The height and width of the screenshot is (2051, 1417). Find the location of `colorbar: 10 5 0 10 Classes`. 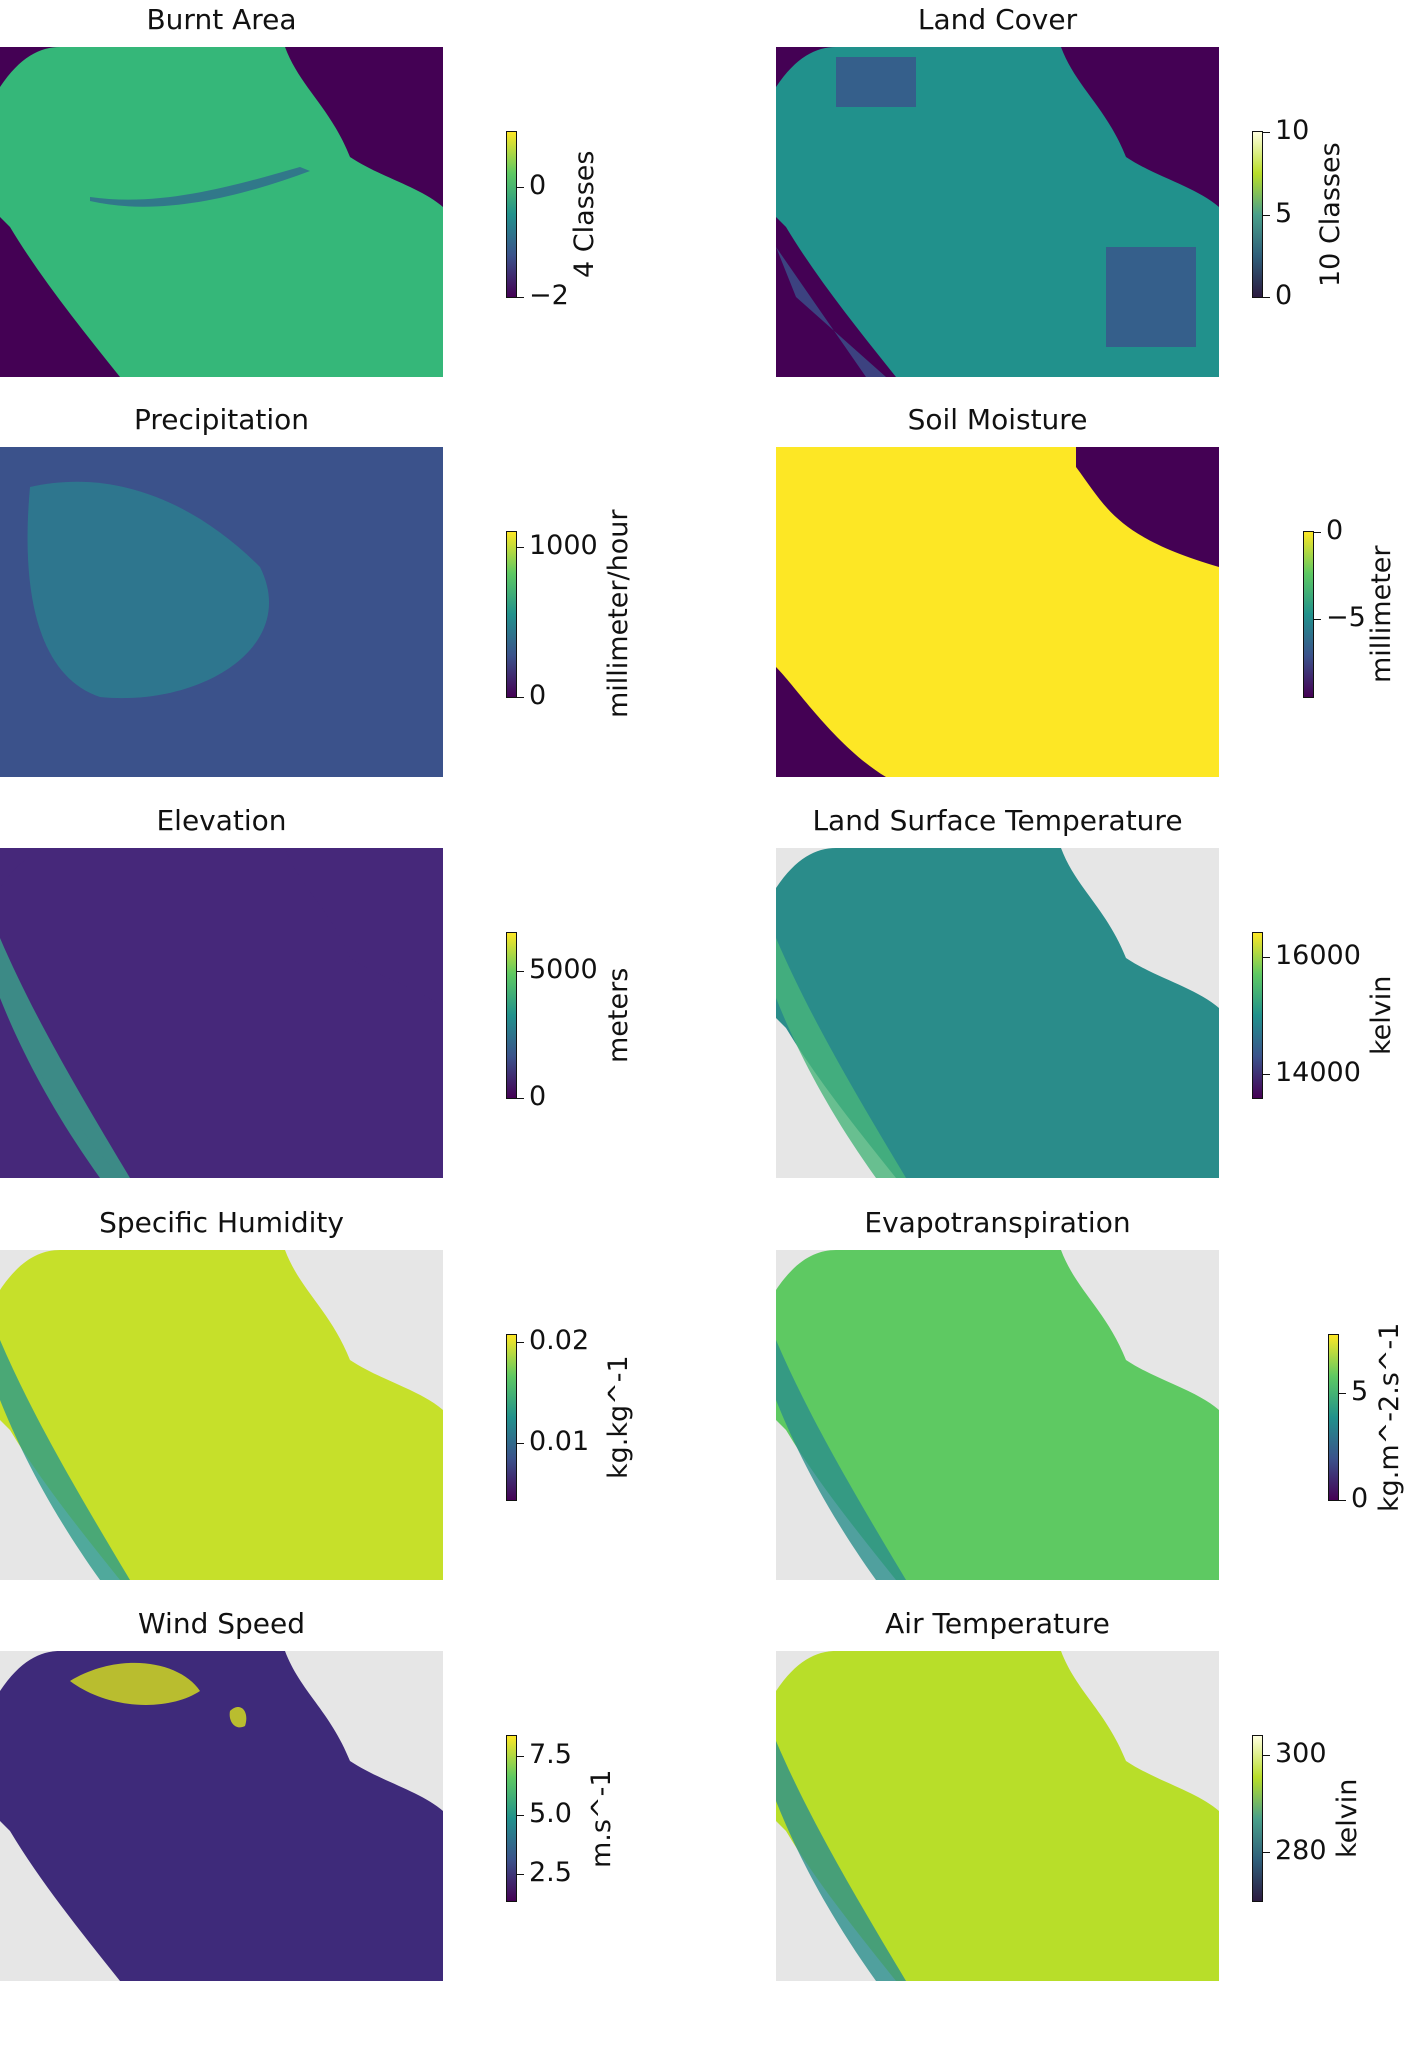

colorbar: 10 5 0 10 Classes is located at coordinates (1299, 213).